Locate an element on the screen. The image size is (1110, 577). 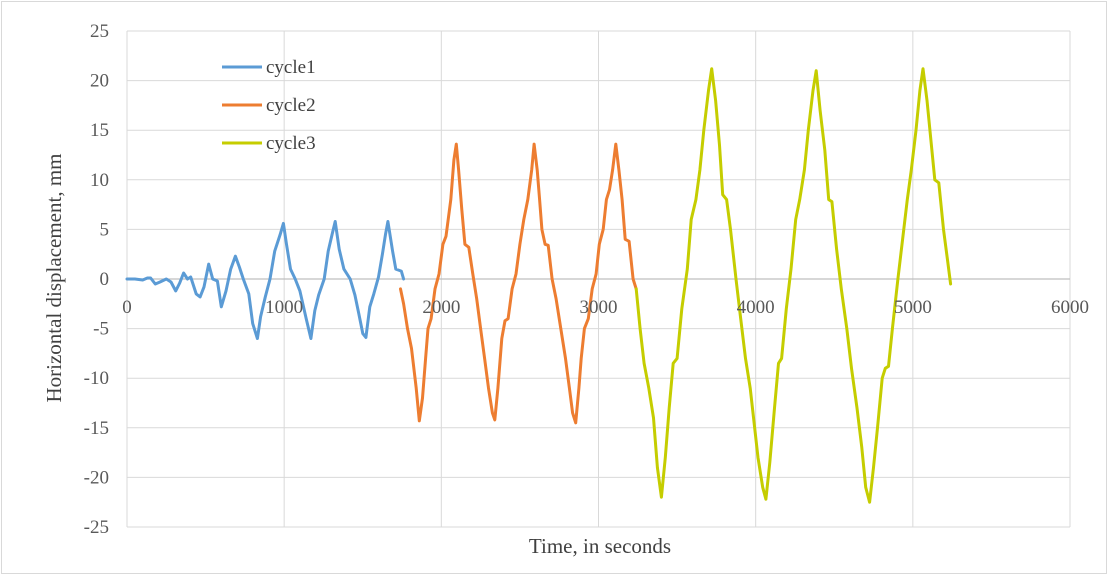
x-axis-title: Time, in seconds is located at coordinates (600, 546).